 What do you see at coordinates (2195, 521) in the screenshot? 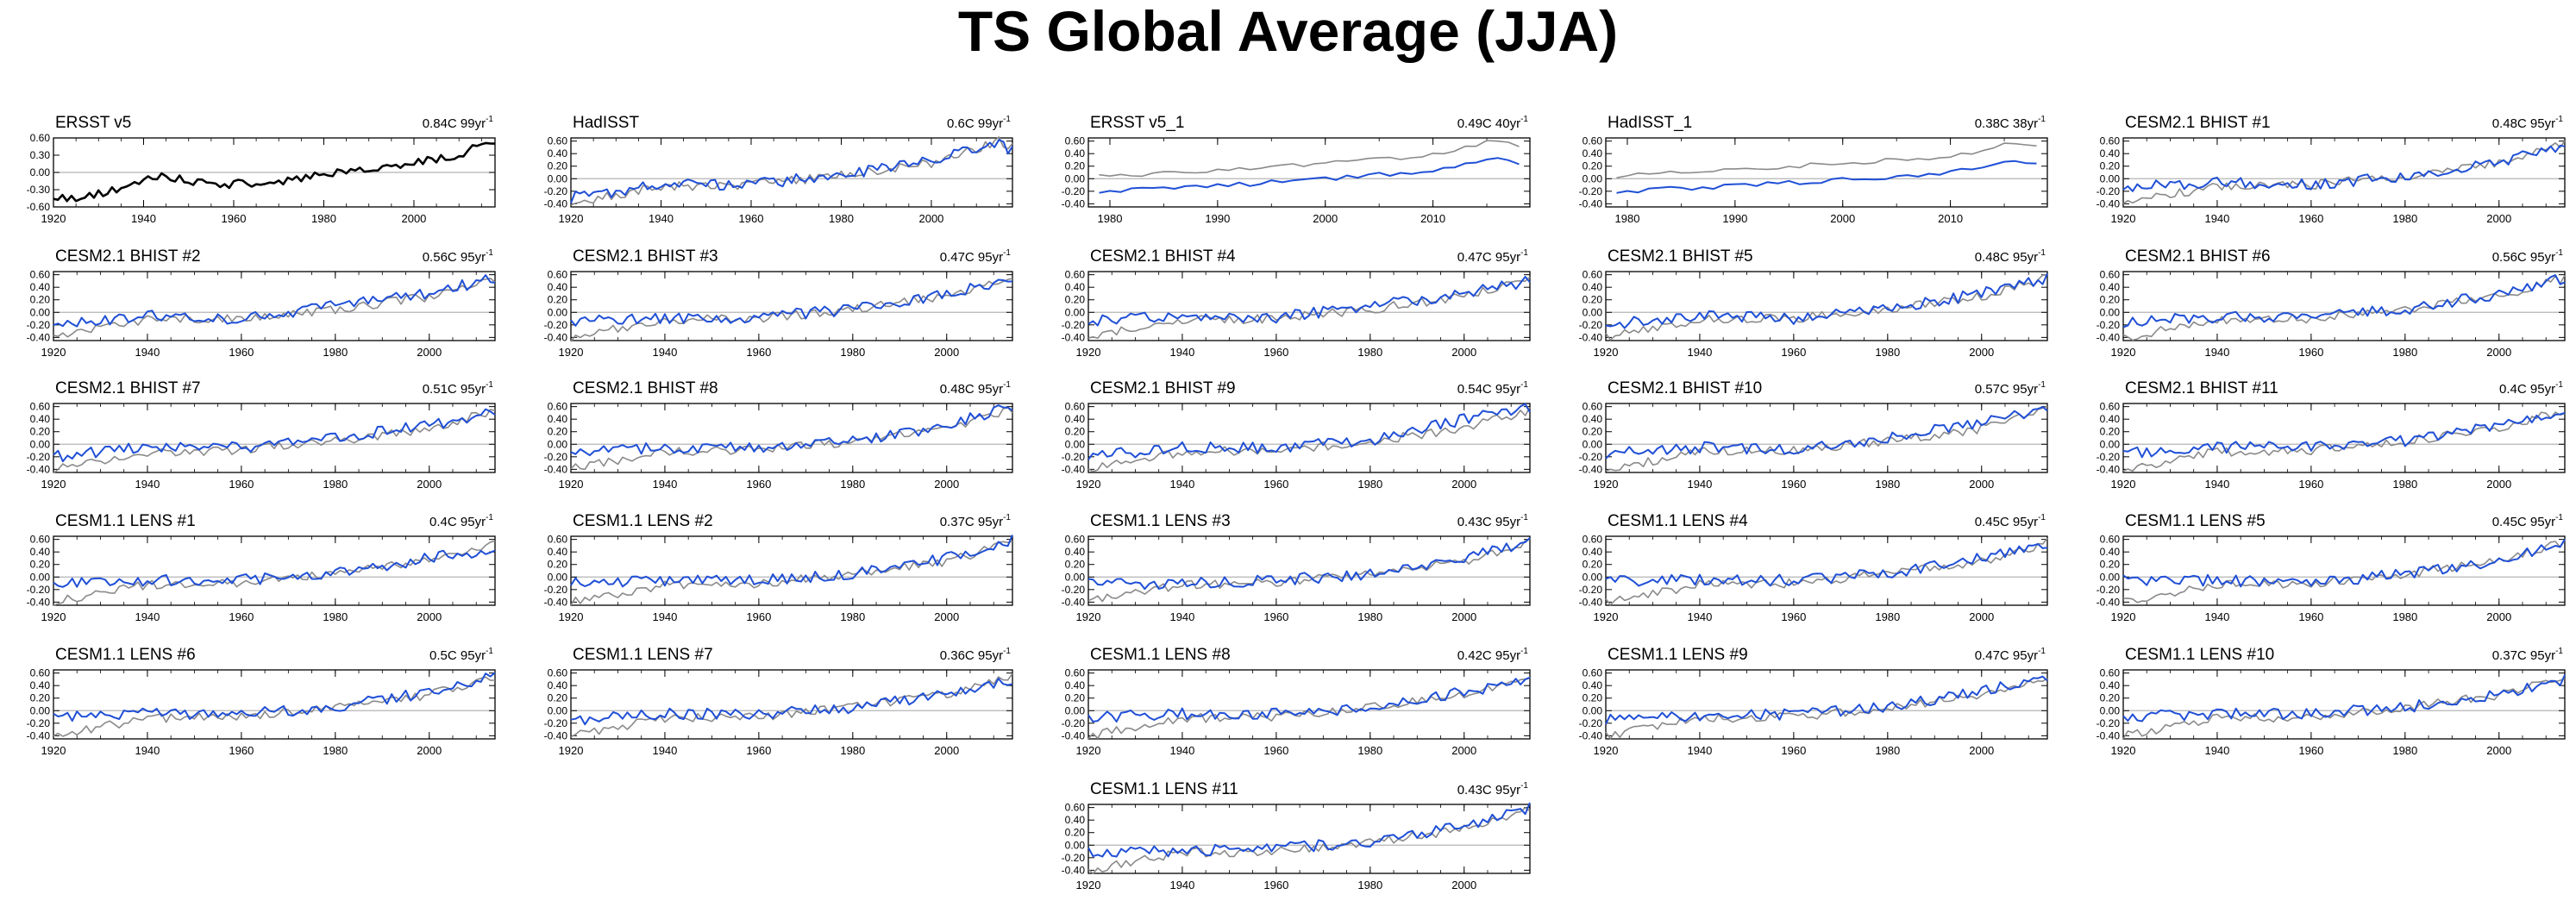
I see `panel-title: CESM1.1 LENS #5` at bounding box center [2195, 521].